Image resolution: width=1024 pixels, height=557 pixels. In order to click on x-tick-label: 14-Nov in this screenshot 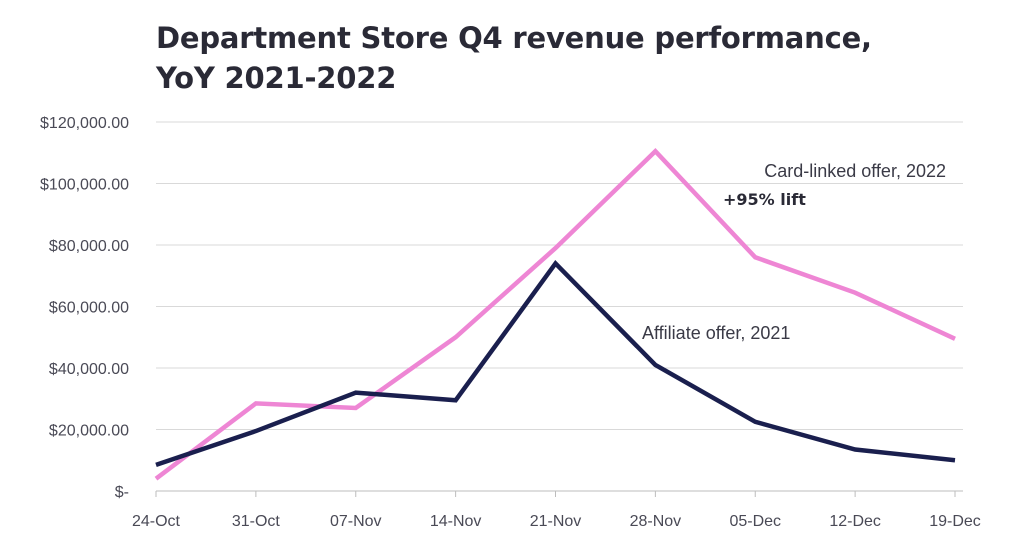, I will do `click(456, 521)`.